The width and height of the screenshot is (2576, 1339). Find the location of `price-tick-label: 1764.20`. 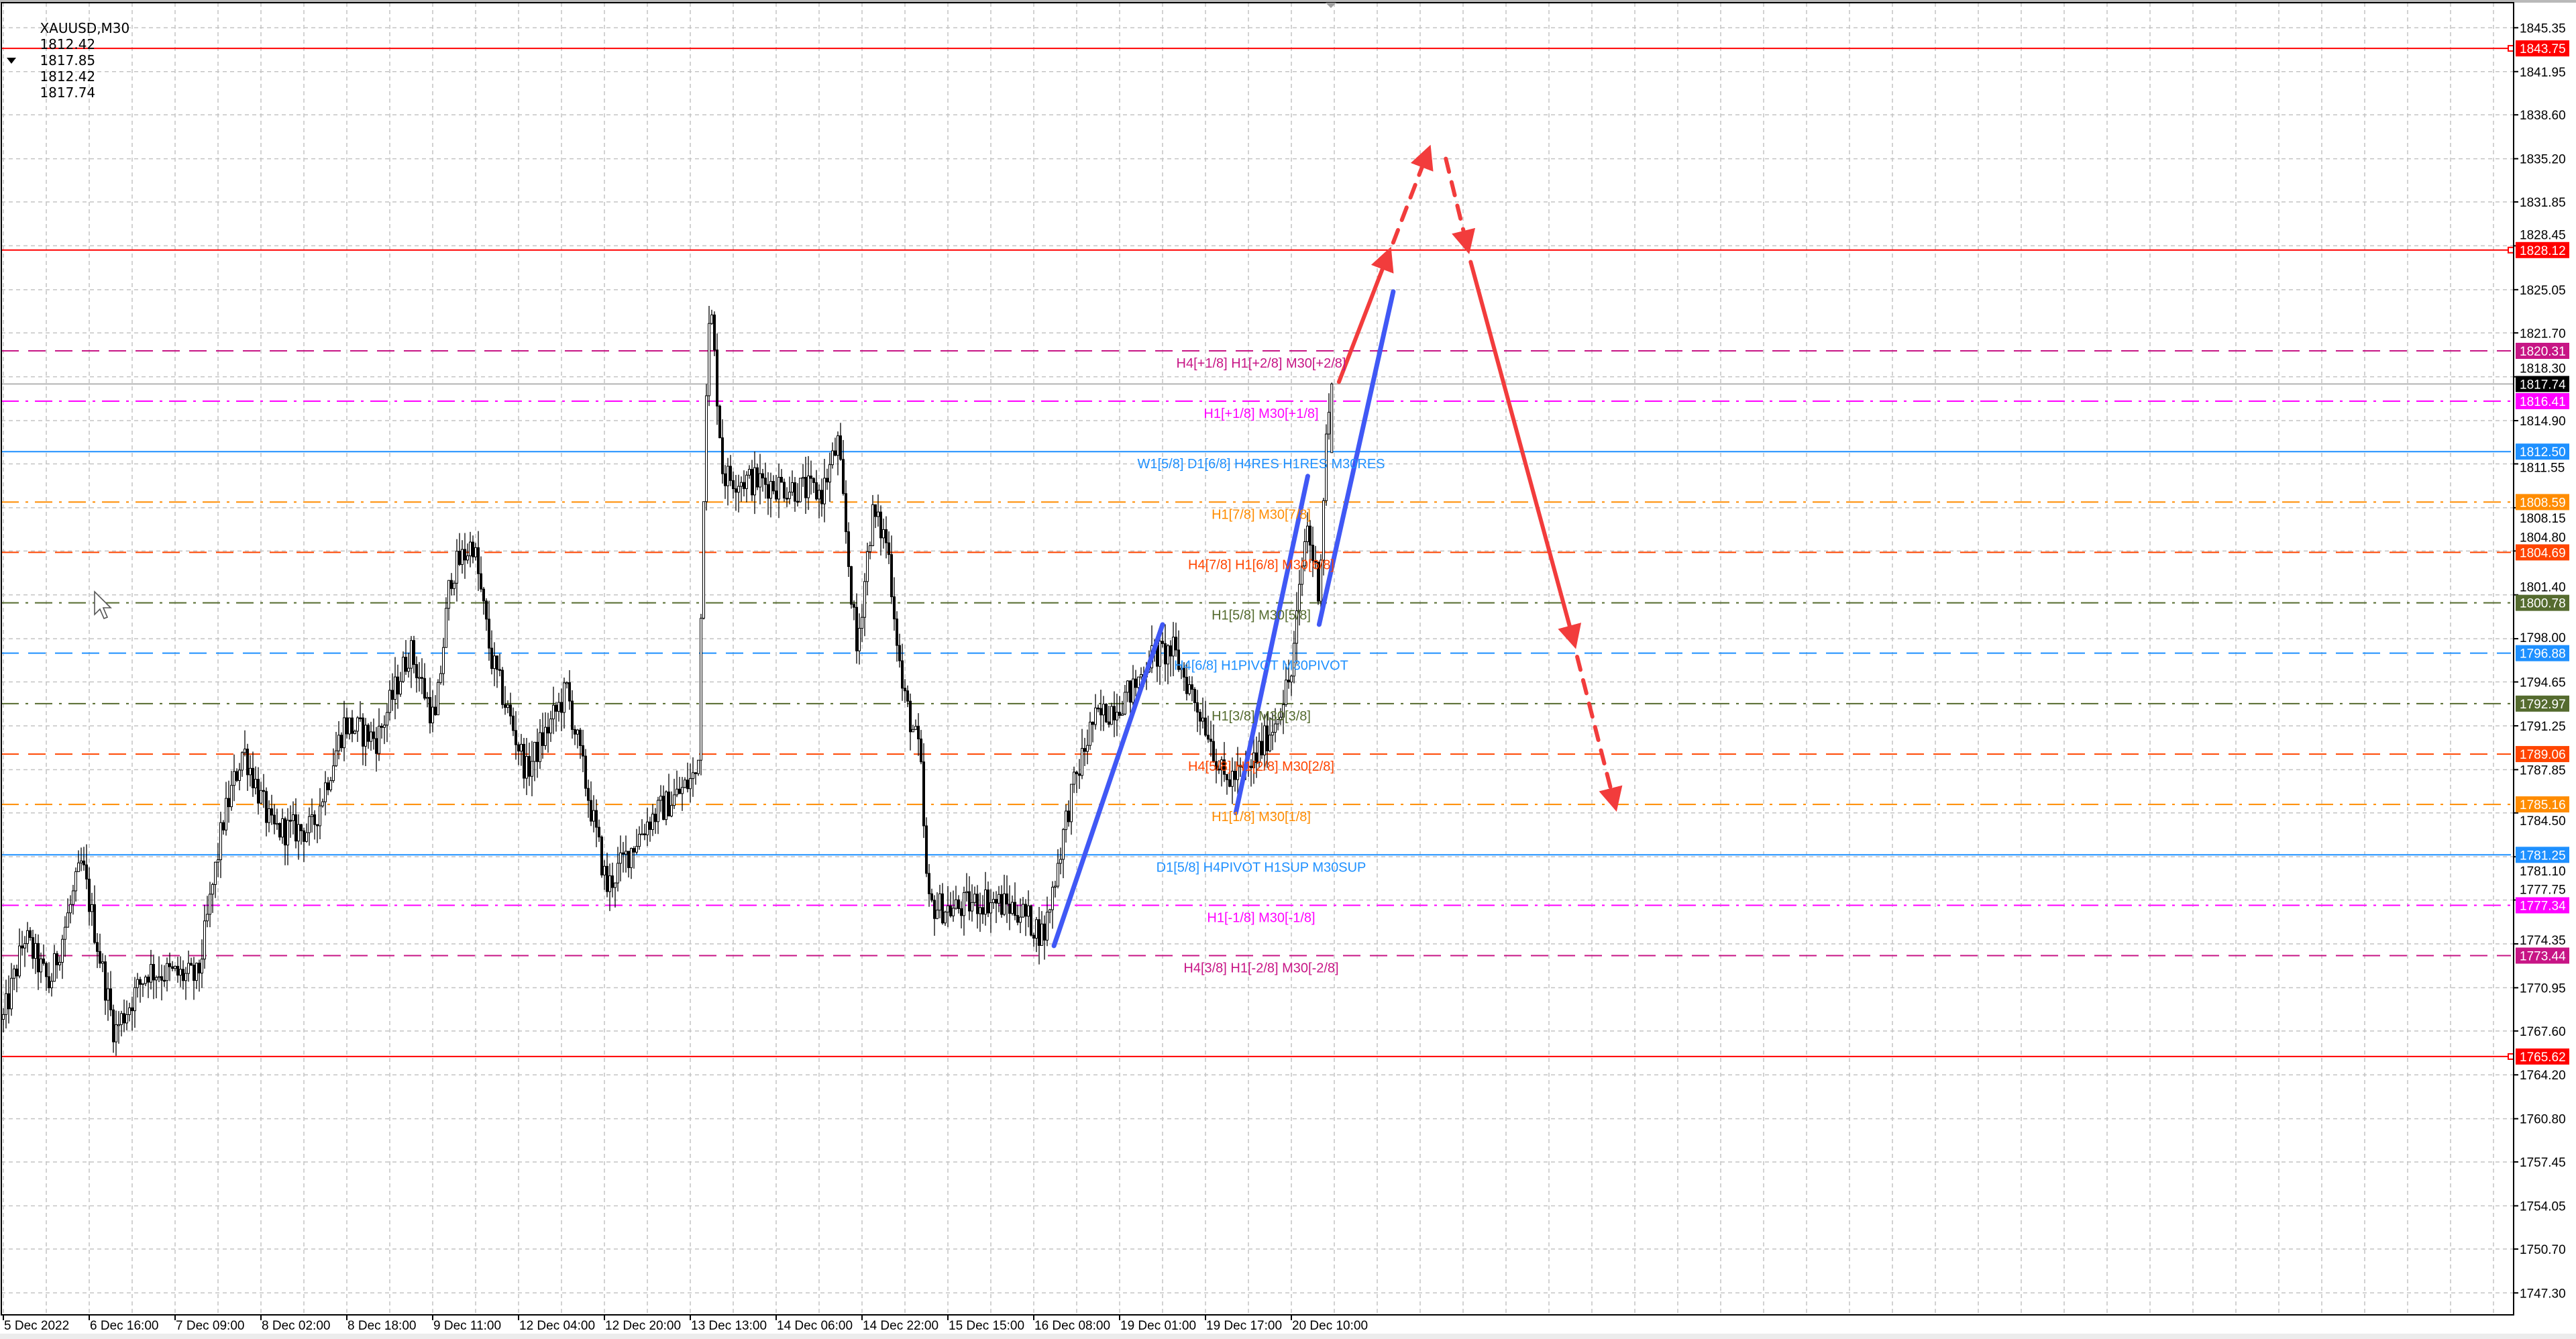

price-tick-label: 1764.20 is located at coordinates (2543, 1076).